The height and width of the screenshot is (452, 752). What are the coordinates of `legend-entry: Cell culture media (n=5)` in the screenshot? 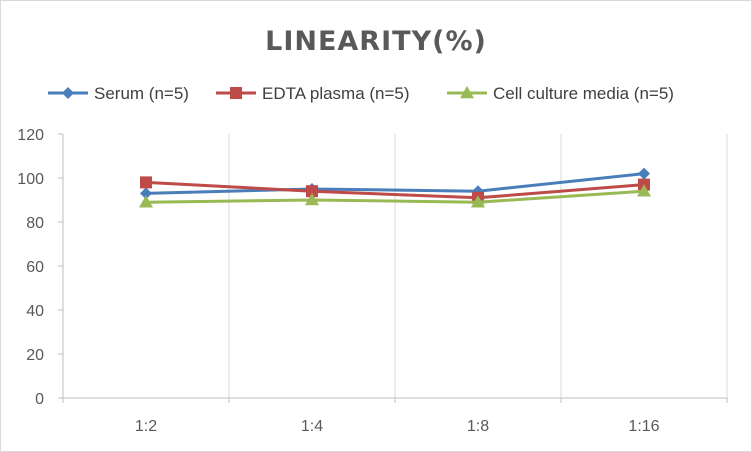 It's located at (560, 93).